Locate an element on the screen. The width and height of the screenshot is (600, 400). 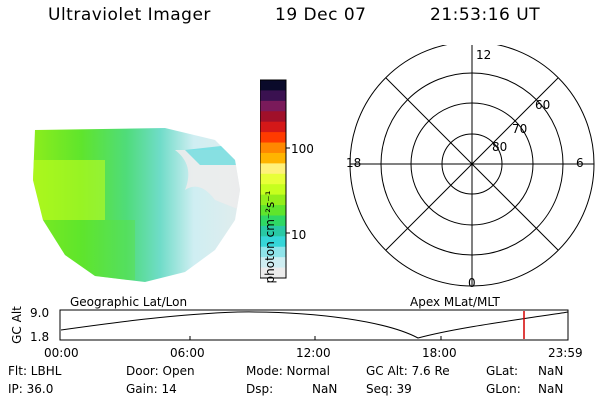
door-info: Door: Open is located at coordinates (160, 371).